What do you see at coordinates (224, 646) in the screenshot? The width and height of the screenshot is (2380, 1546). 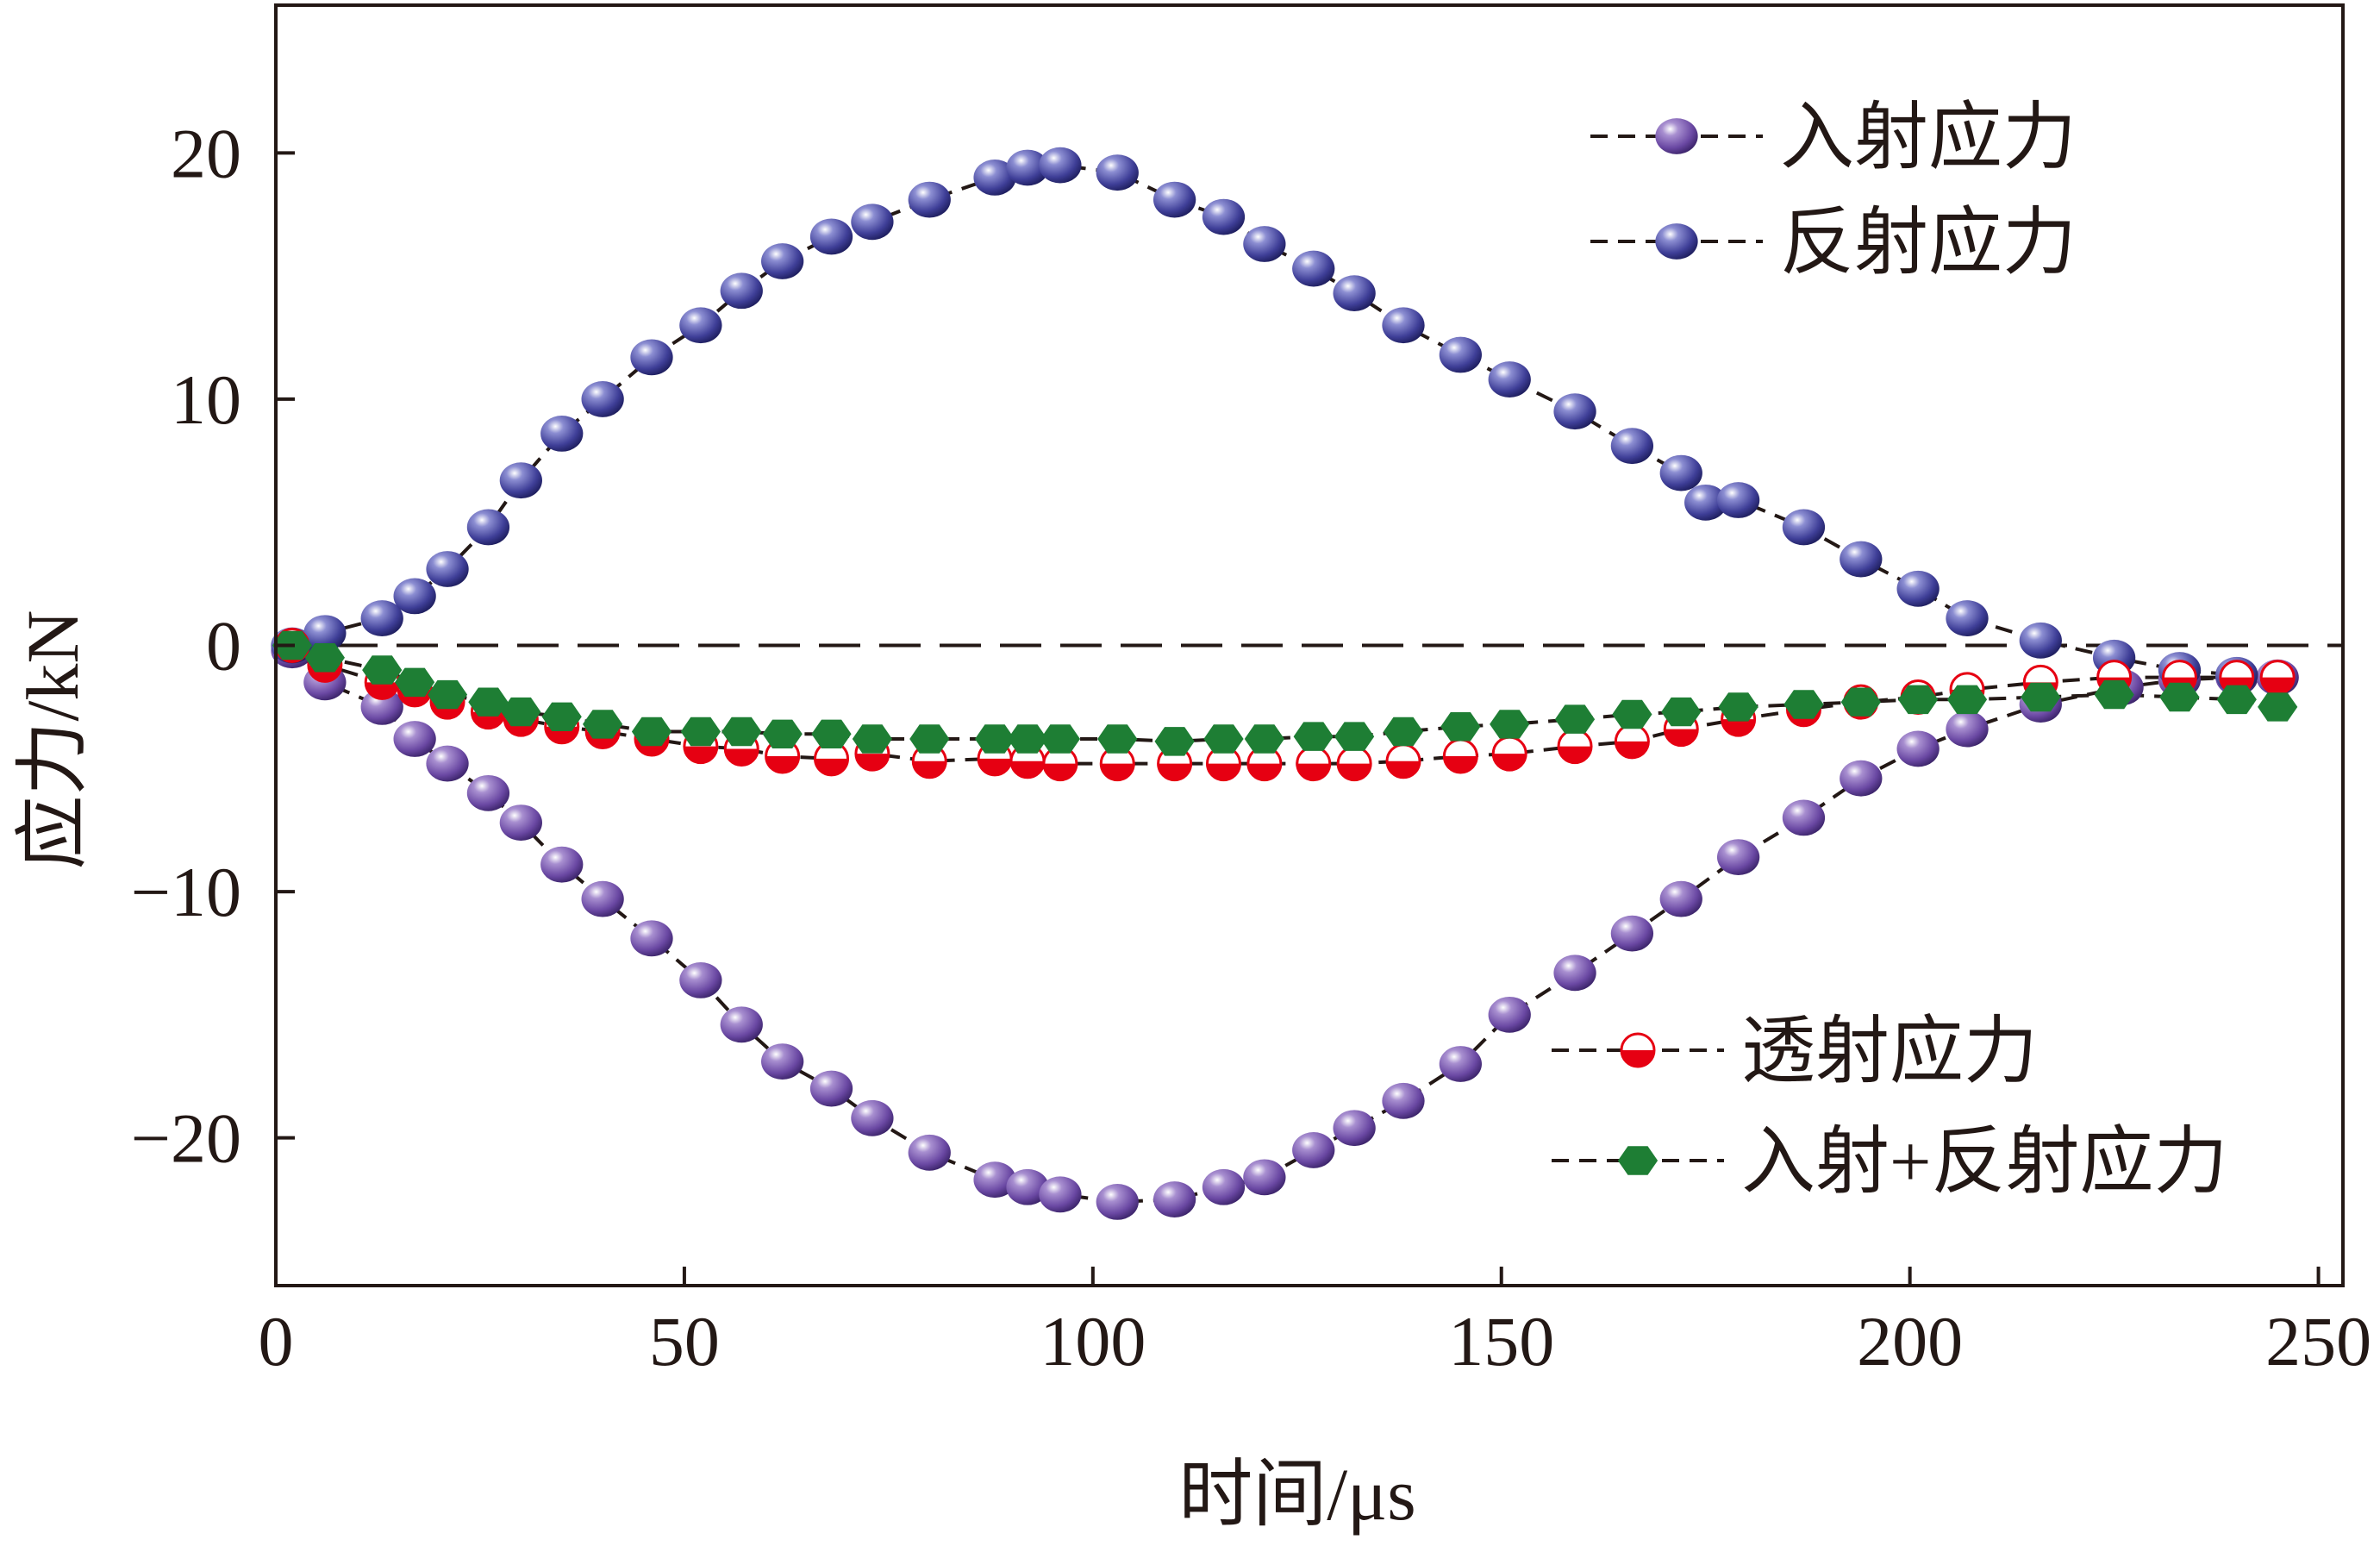 I see `y-tick-label: 0` at bounding box center [224, 646].